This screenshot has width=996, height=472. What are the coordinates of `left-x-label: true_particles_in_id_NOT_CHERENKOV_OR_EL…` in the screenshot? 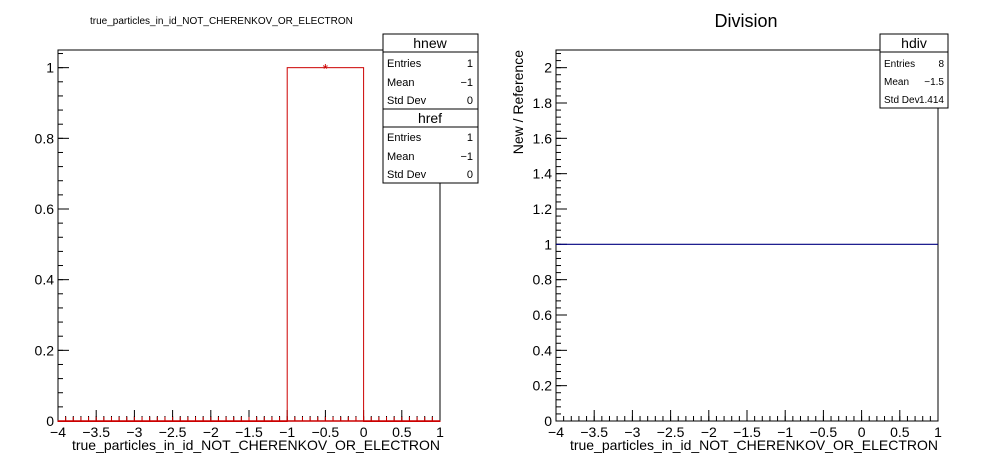 It's located at (256, 445).